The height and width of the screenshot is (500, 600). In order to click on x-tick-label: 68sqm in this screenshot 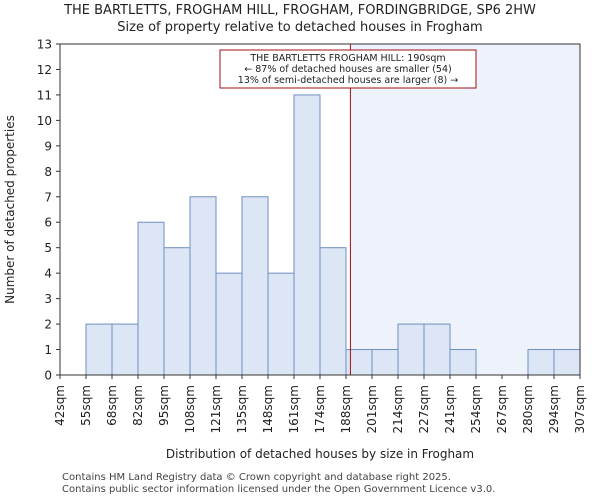, I will do `click(112, 405)`.